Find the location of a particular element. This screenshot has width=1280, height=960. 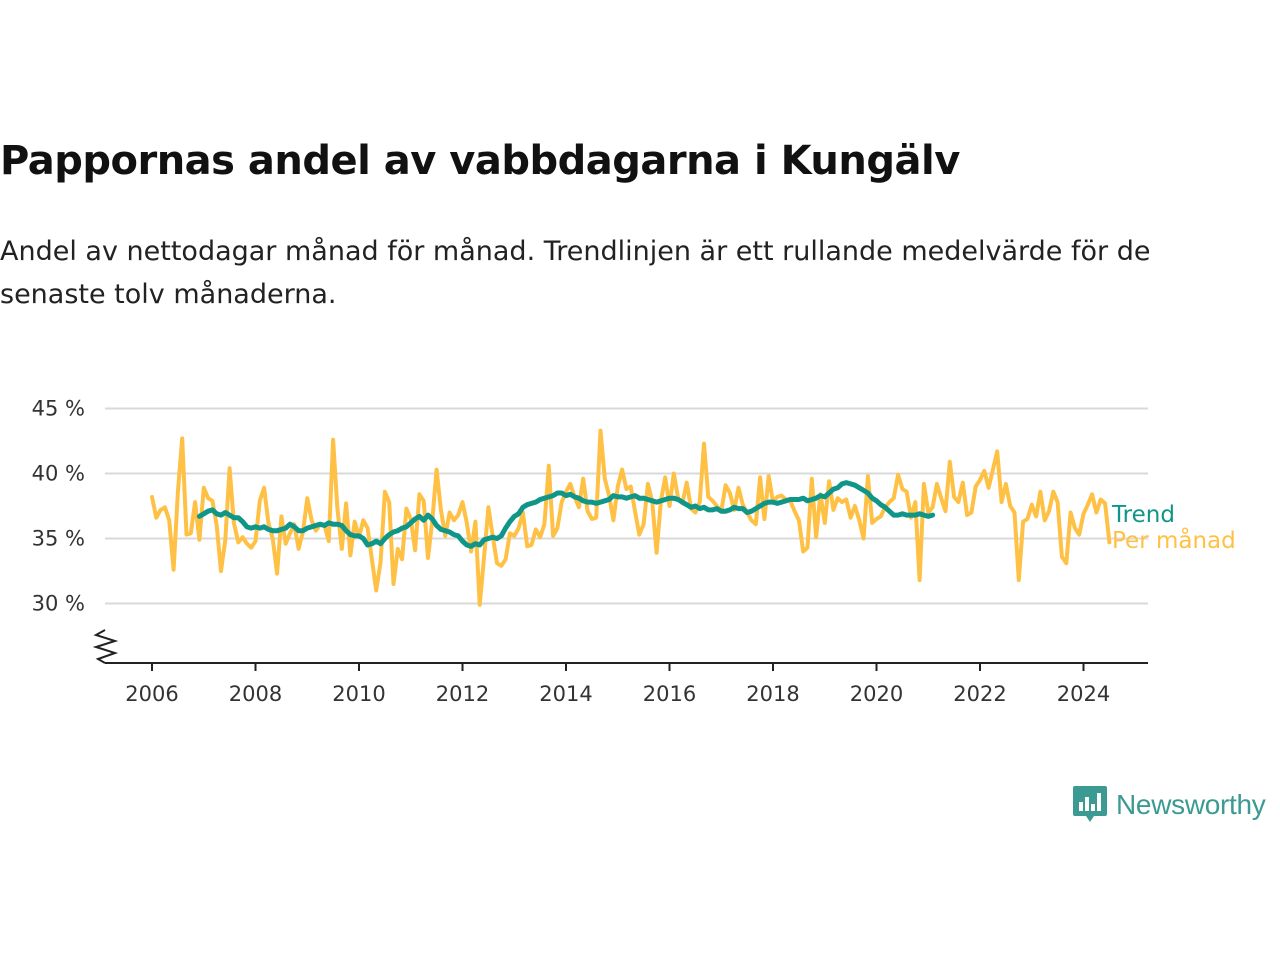

x-tick-label: 2022 is located at coordinates (979, 694).